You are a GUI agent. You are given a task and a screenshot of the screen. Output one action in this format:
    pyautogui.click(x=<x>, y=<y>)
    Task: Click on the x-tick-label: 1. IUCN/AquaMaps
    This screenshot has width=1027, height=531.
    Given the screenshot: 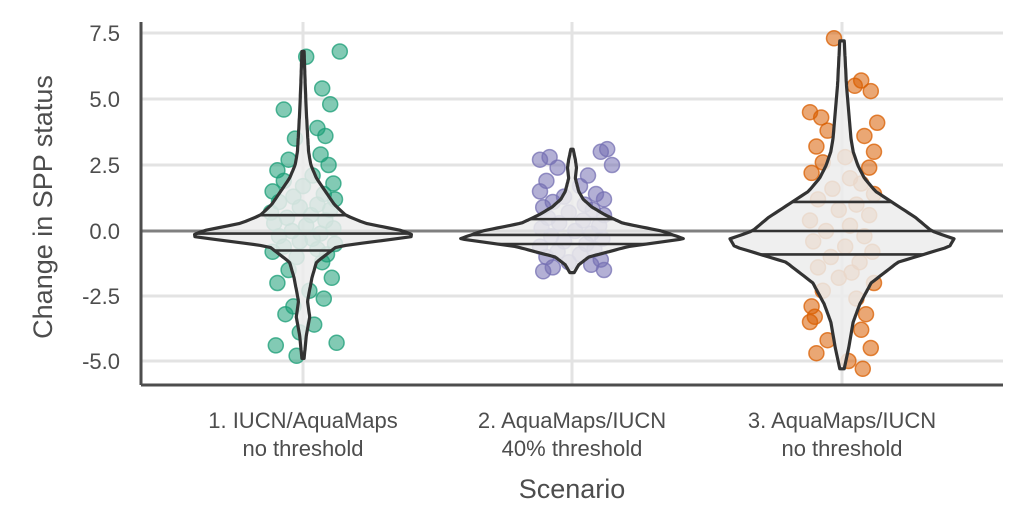 What is the action you would take?
    pyautogui.click(x=303, y=420)
    